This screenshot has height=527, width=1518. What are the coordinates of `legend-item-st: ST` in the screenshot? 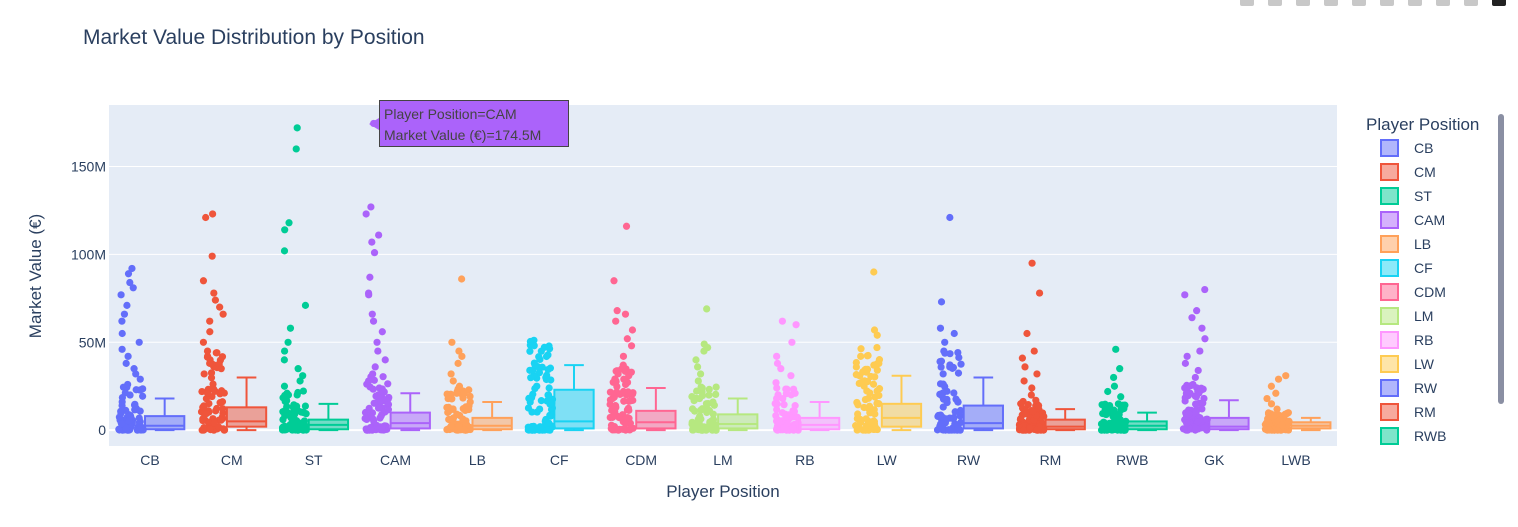 It's located at (1406, 196).